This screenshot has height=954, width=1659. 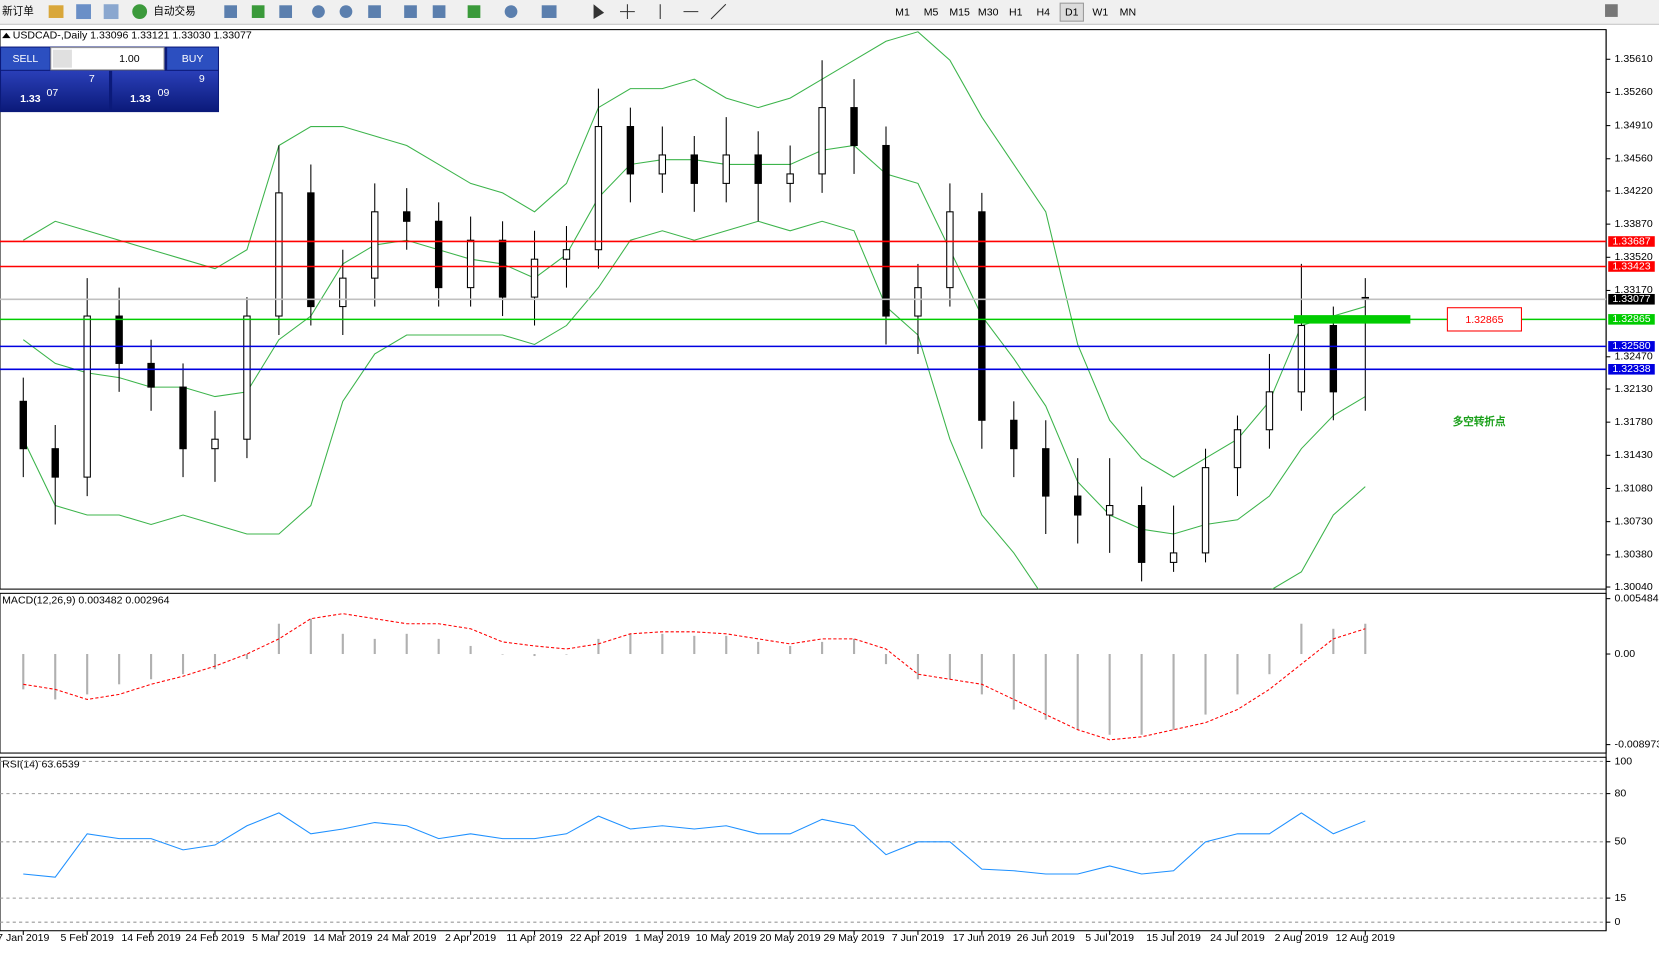 What do you see at coordinates (6, 35) in the screenshot?
I see `collapse-icon` at bounding box center [6, 35].